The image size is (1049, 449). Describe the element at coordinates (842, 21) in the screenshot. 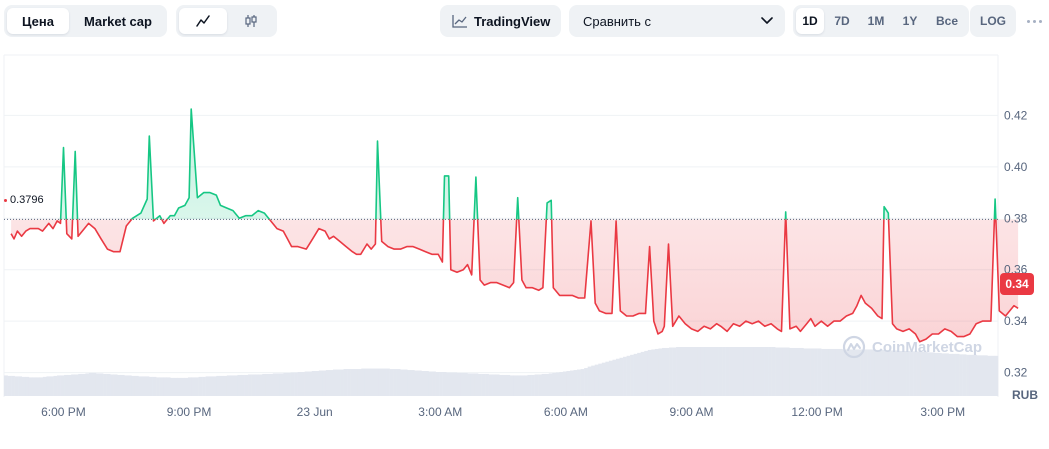

I see `period-7d: 7D` at that location.